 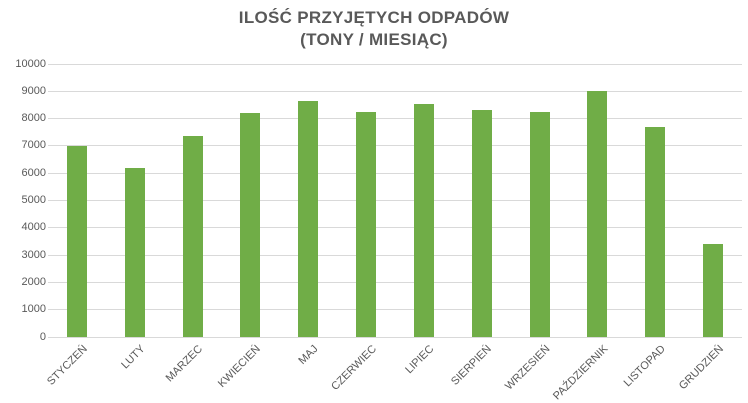 What do you see at coordinates (192, 236) in the screenshot?
I see `bar-marzec` at bounding box center [192, 236].